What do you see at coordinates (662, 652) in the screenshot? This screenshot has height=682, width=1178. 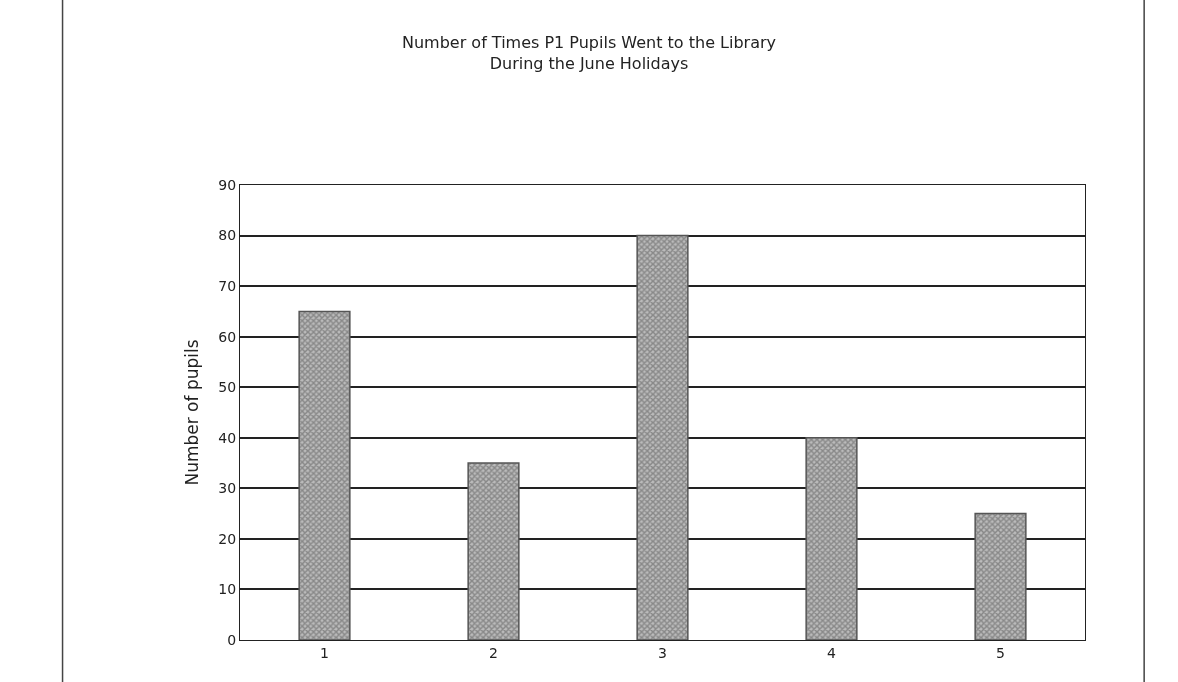 I see `x-tick-label: 3` at bounding box center [662, 652].